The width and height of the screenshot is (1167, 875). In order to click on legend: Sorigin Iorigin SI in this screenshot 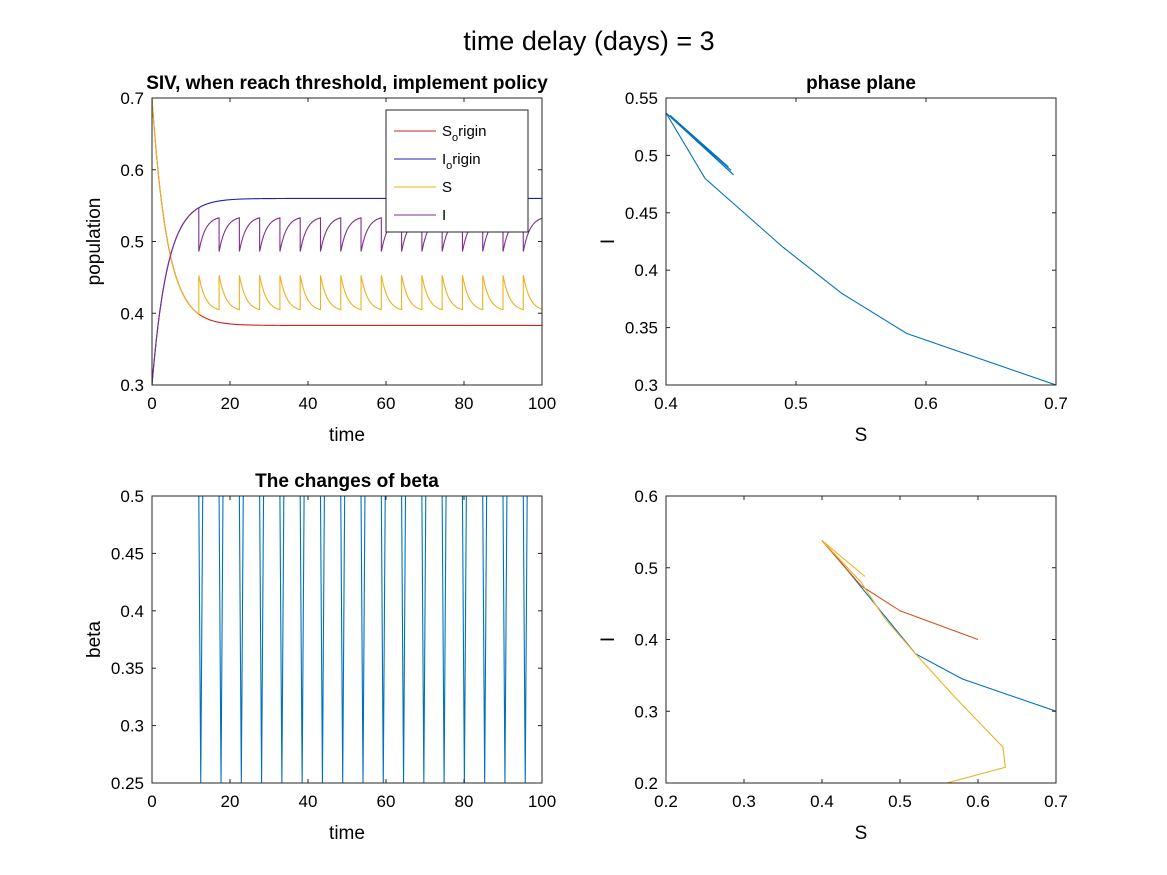, I will do `click(457, 171)`.